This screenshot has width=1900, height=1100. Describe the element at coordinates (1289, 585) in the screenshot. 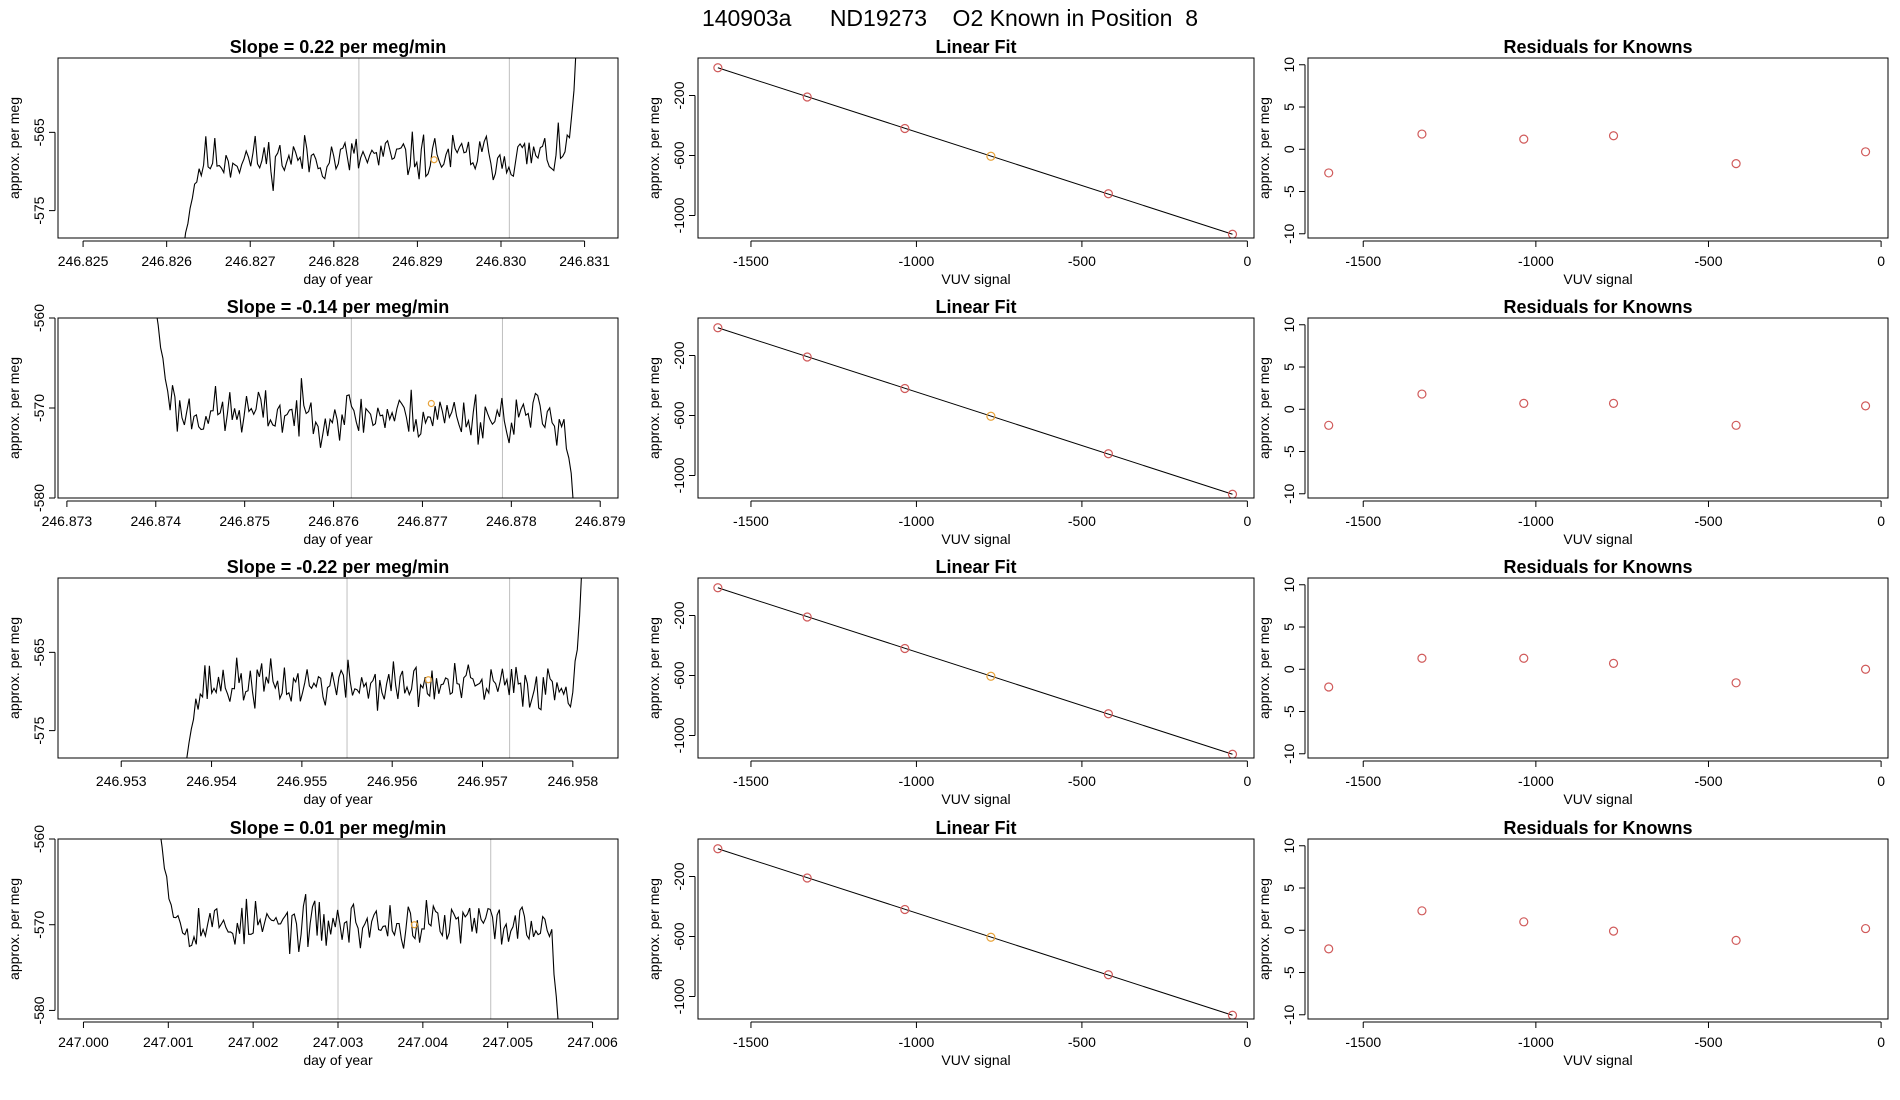

I see `y-tick-label: 10` at that location.